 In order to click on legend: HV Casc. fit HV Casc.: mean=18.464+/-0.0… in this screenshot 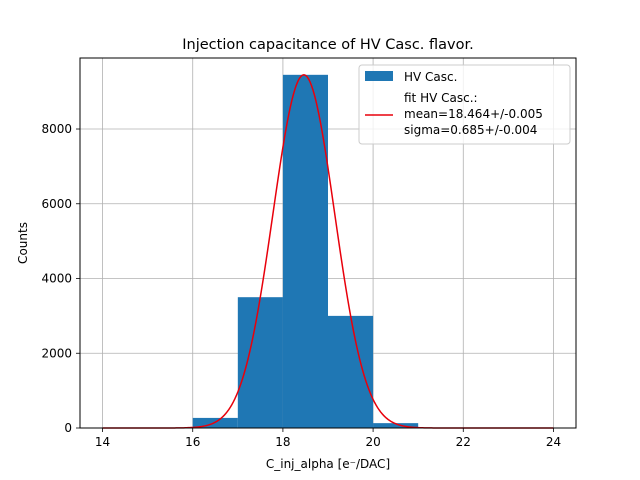, I will do `click(464, 104)`.